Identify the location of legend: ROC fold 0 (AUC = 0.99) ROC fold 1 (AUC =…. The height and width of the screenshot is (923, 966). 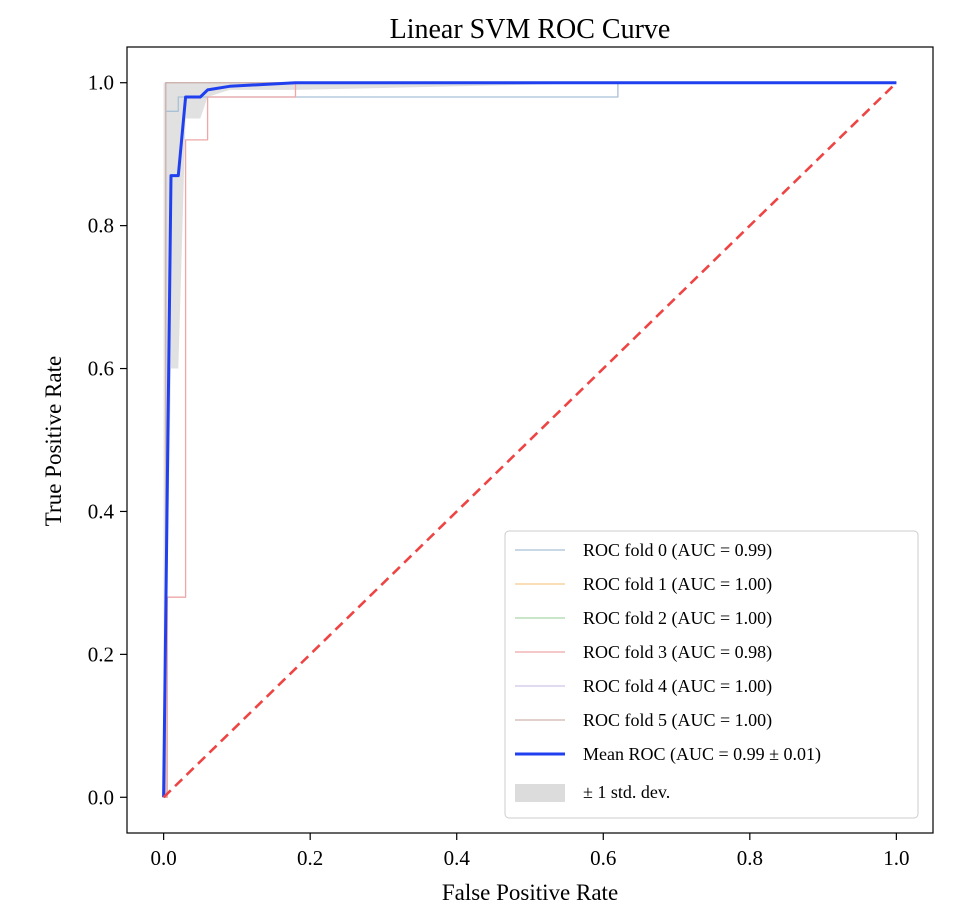
(711, 674).